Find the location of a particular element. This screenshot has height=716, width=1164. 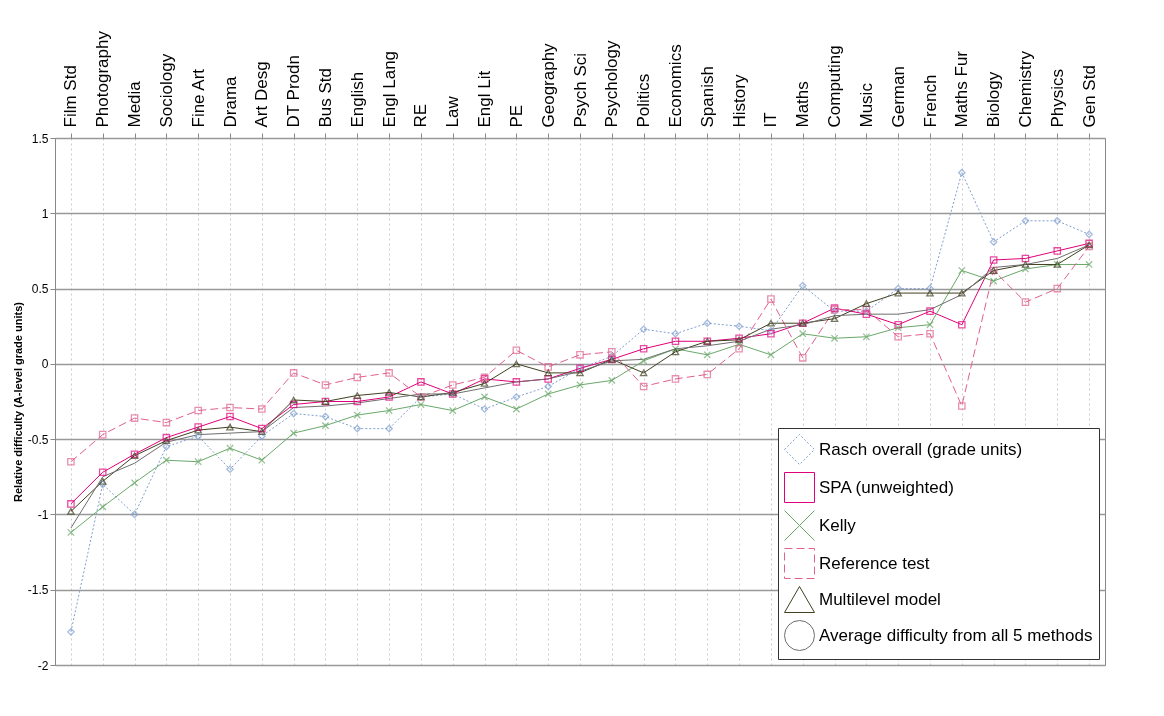

y-tick-label: -0.5 is located at coordinates (38, 439).